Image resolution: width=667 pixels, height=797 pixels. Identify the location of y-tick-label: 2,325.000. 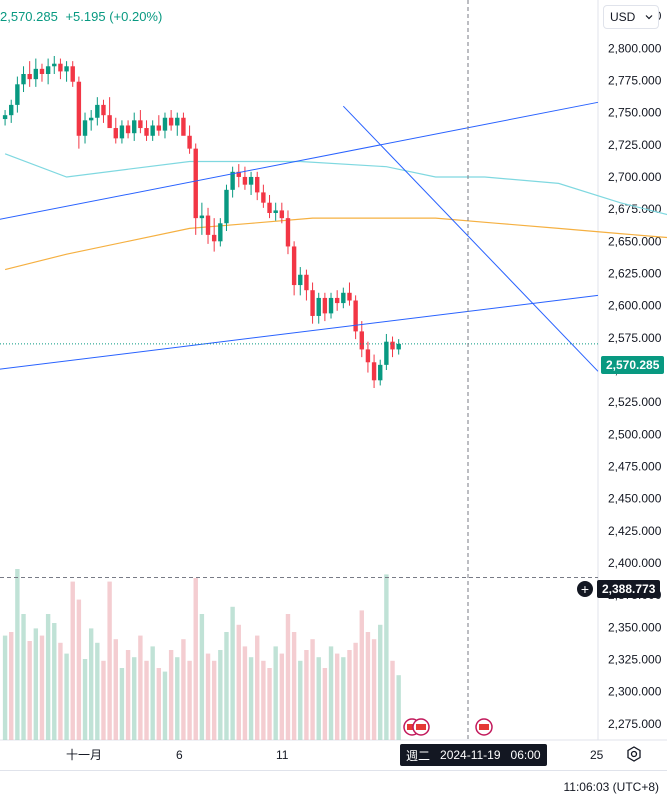
(635, 660).